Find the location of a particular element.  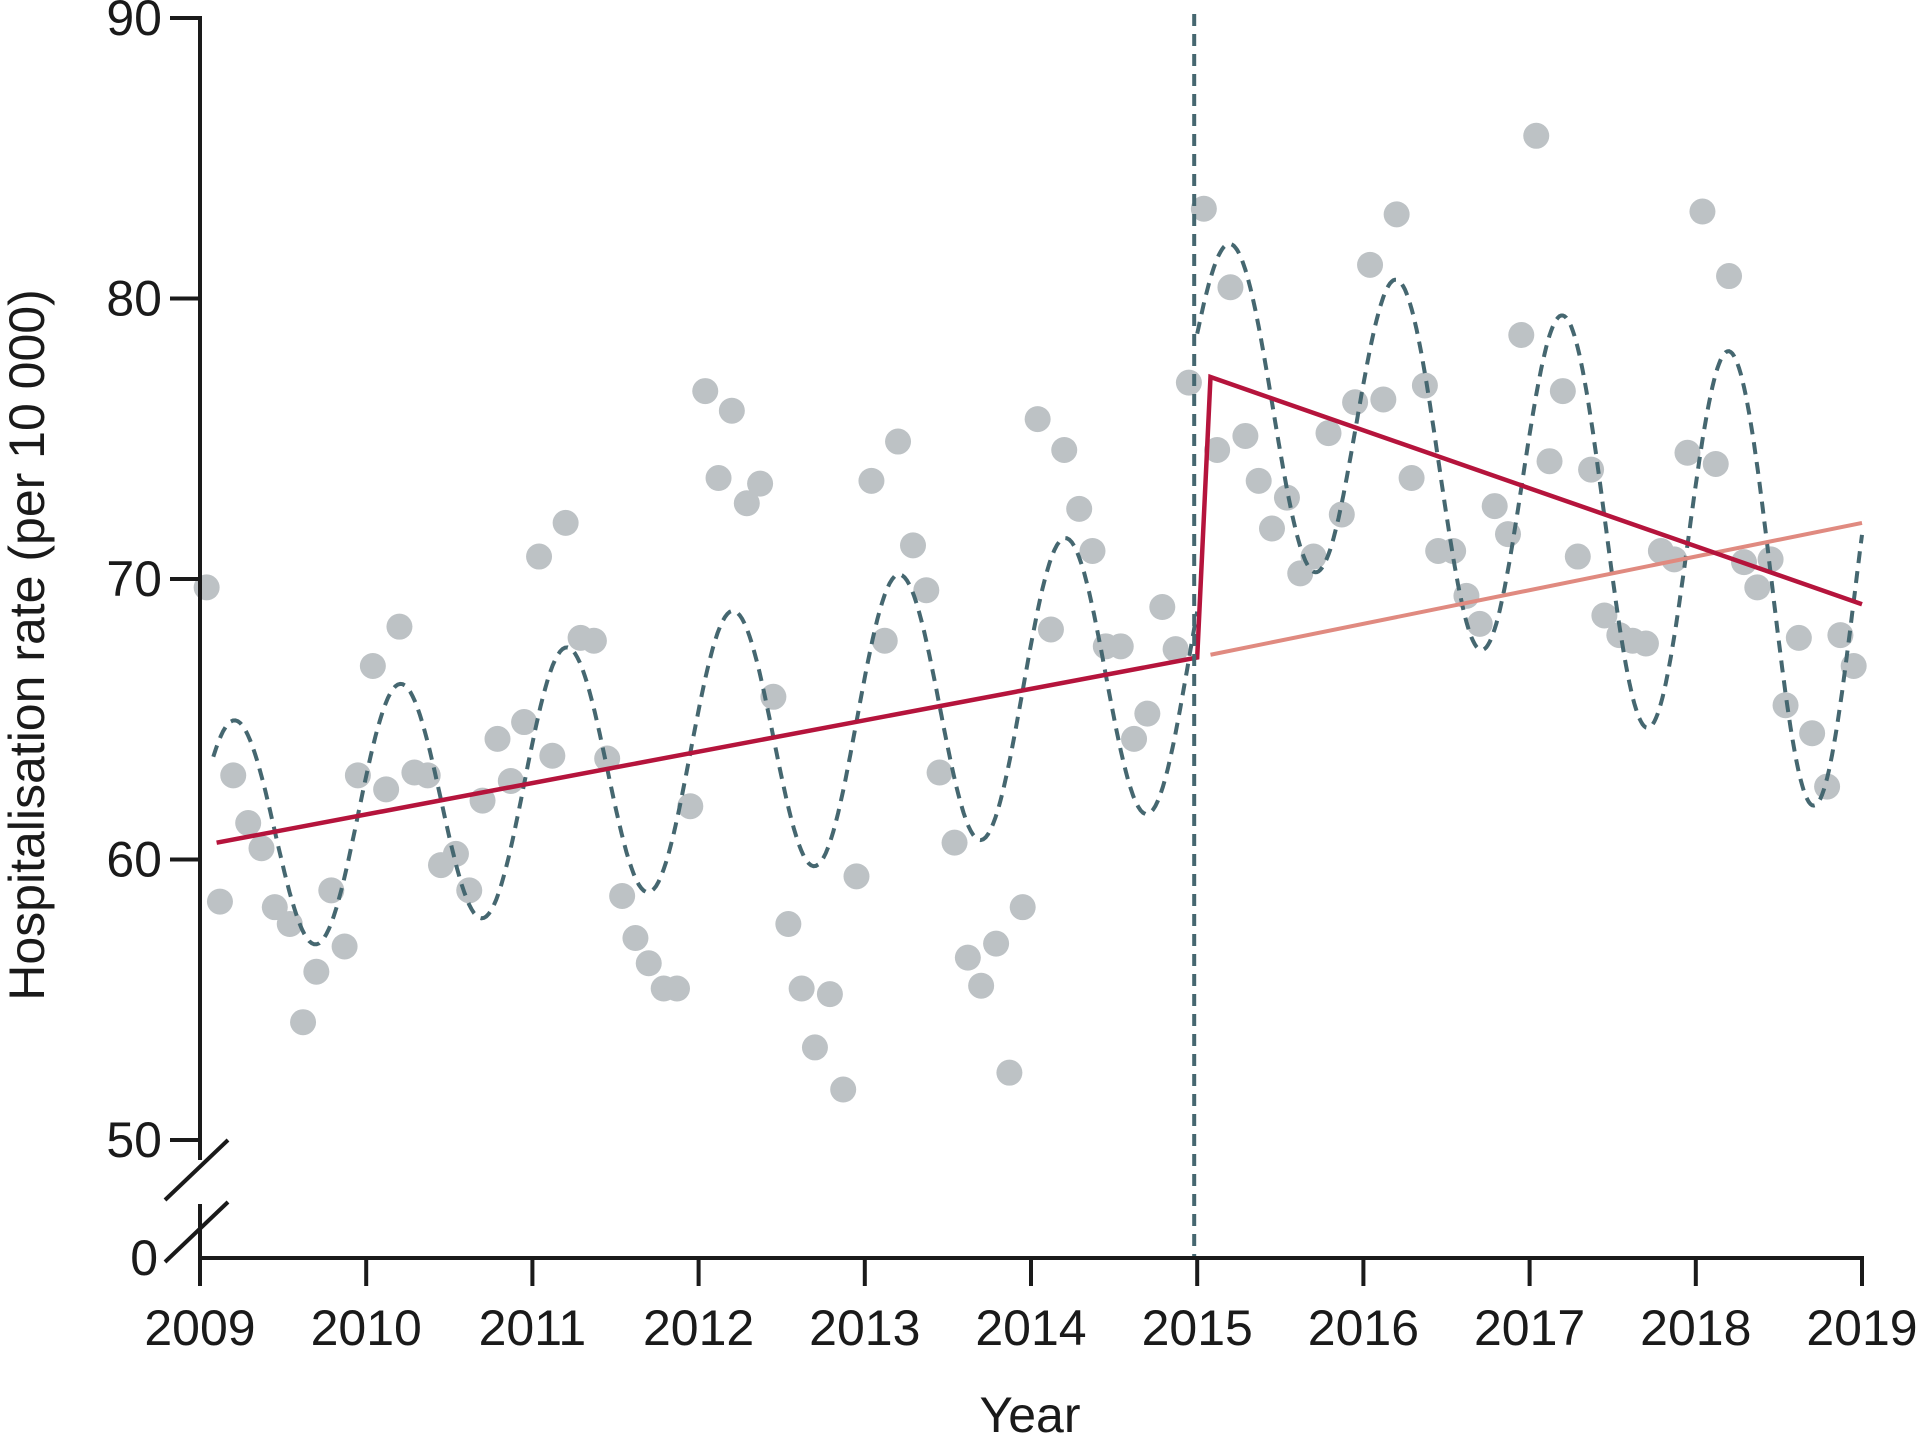

x-tick-label: 2019 is located at coordinates (1861, 1328).